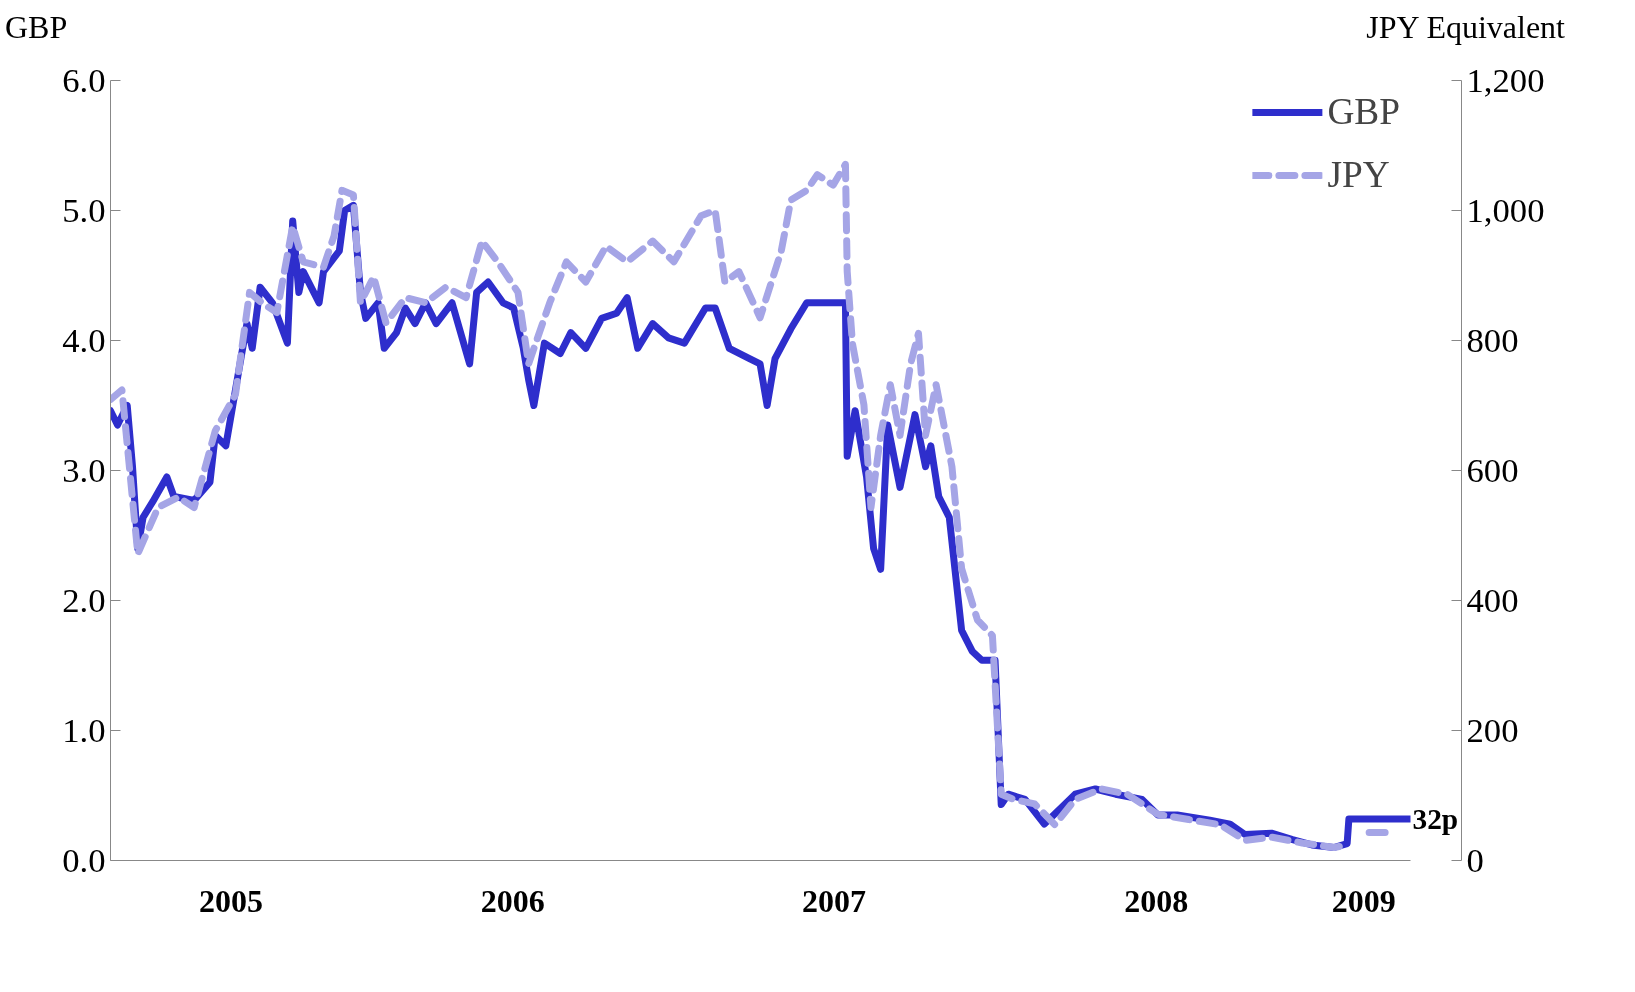 The width and height of the screenshot is (1635, 992). What do you see at coordinates (1492, 599) in the screenshot?
I see `y2-tick-label: 400` at bounding box center [1492, 599].